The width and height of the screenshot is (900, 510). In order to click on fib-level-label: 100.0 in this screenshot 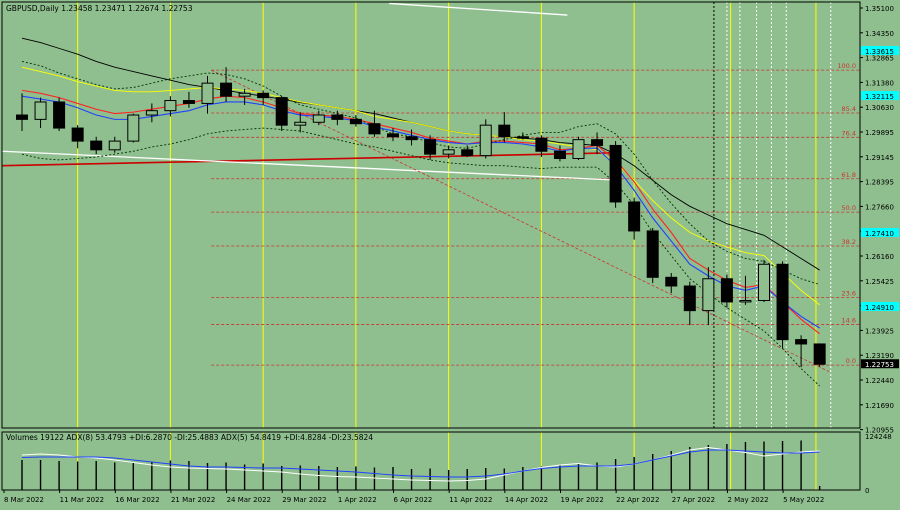, I will do `click(846, 66)`.